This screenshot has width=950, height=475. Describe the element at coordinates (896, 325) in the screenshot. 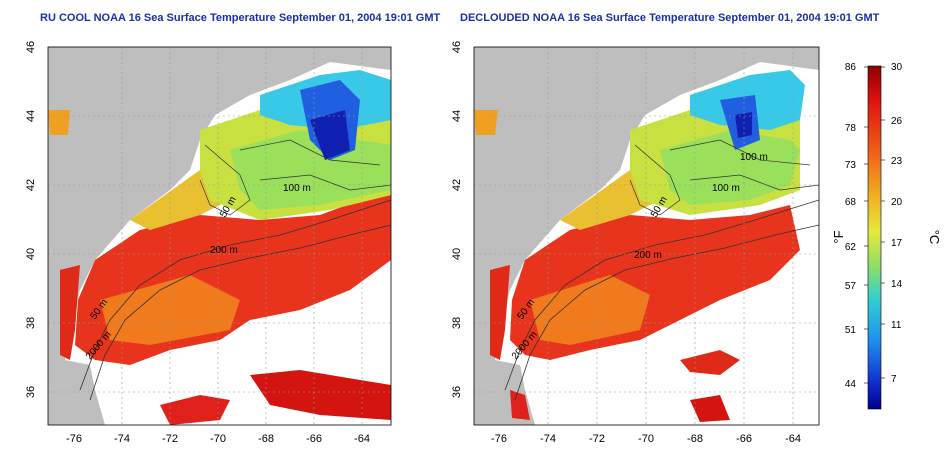

I see `c-tick: 11` at that location.